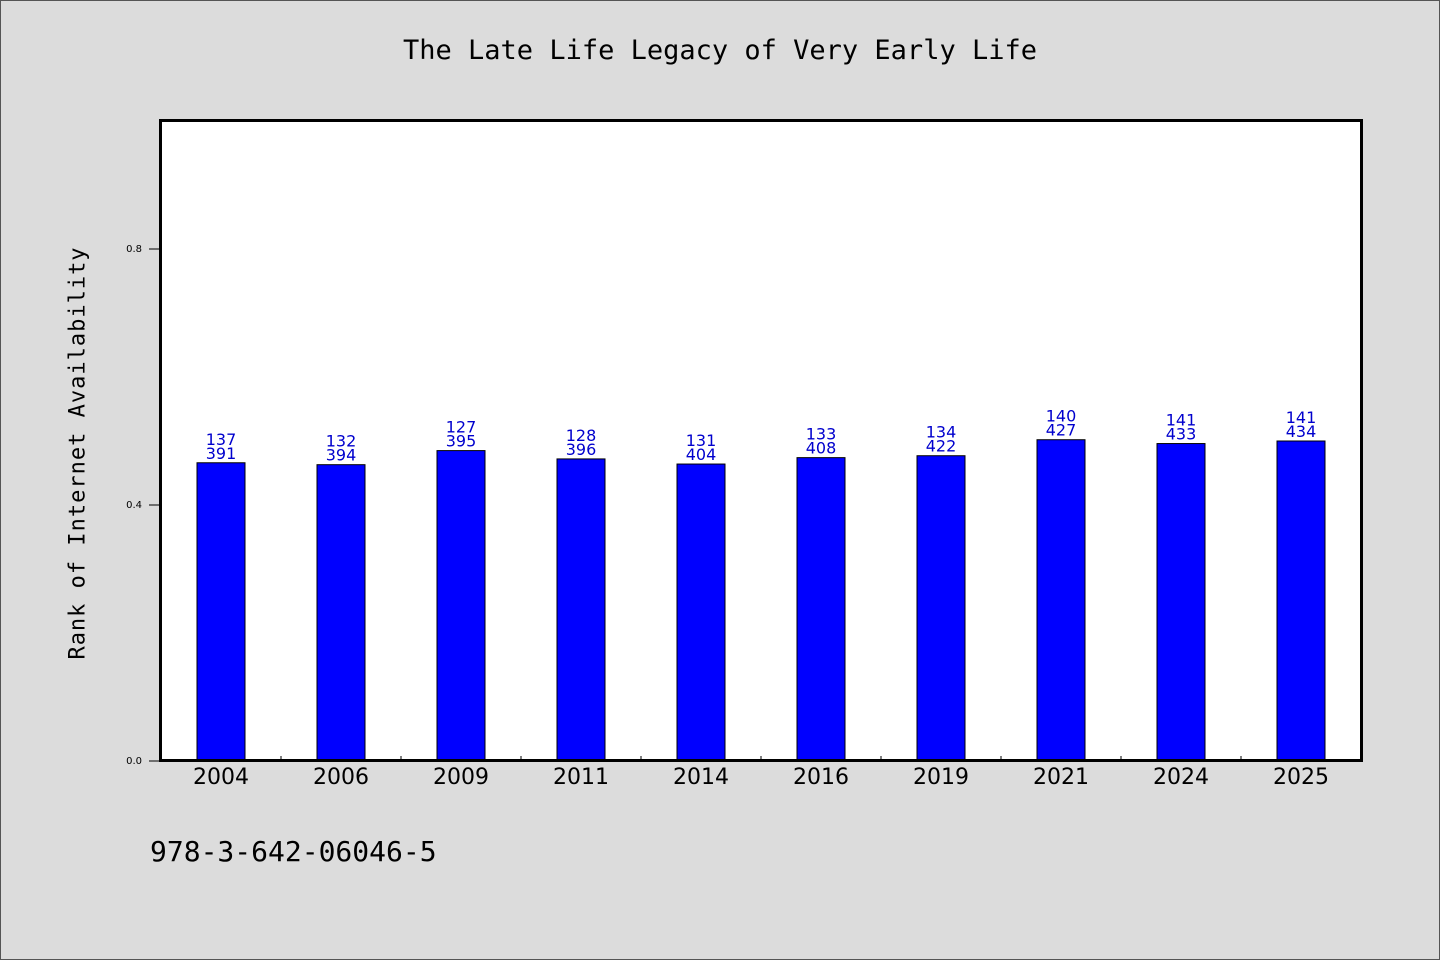 The width and height of the screenshot is (1440, 960). I want to click on bar-label-top: 127, so click(461, 427).